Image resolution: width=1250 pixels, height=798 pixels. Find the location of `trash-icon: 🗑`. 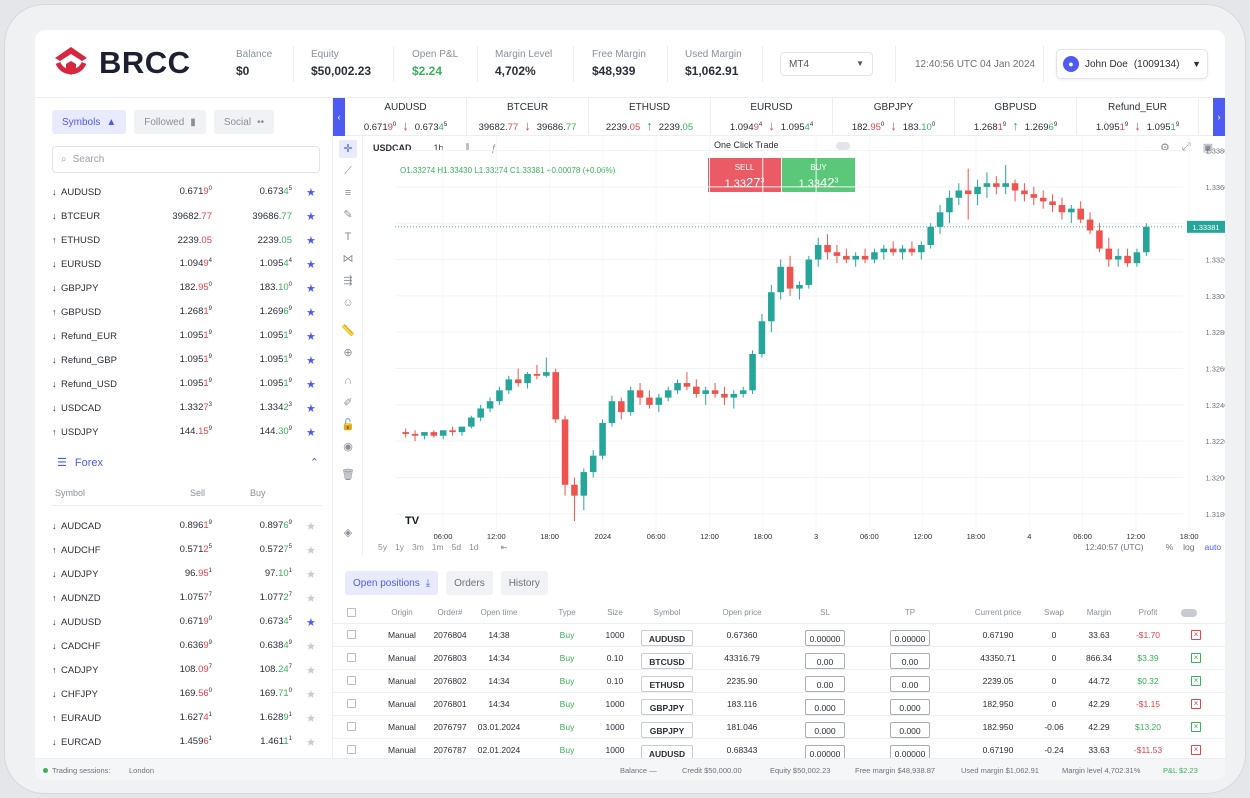

trash-icon: 🗑 is located at coordinates (348, 475).